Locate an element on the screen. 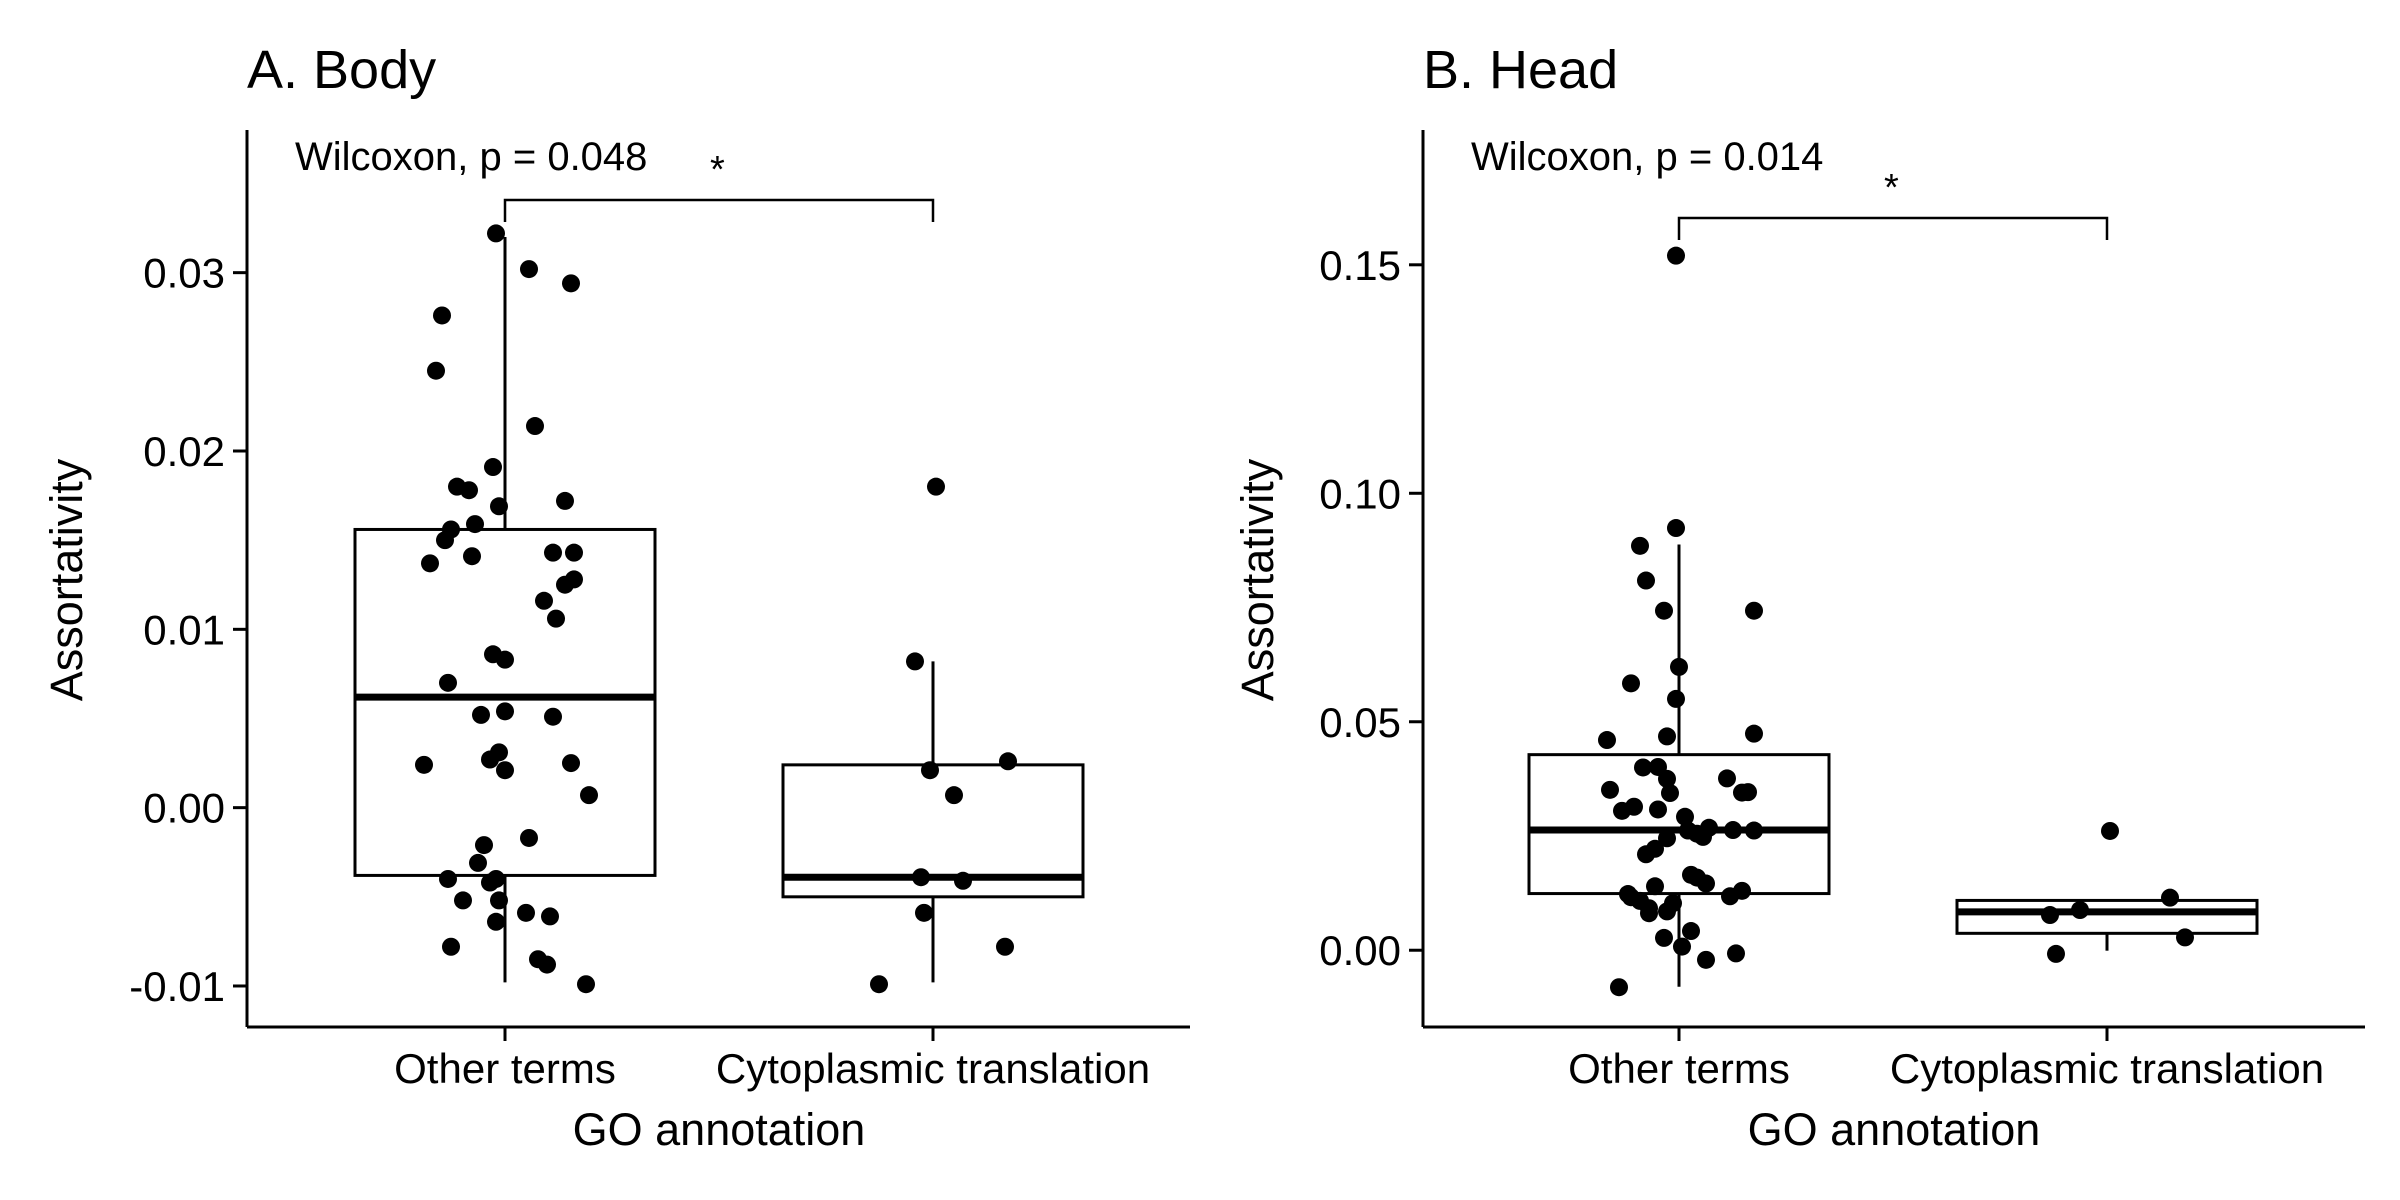  wilcoxon-label: Wilcoxon, p = 0.048 is located at coordinates (471, 157).